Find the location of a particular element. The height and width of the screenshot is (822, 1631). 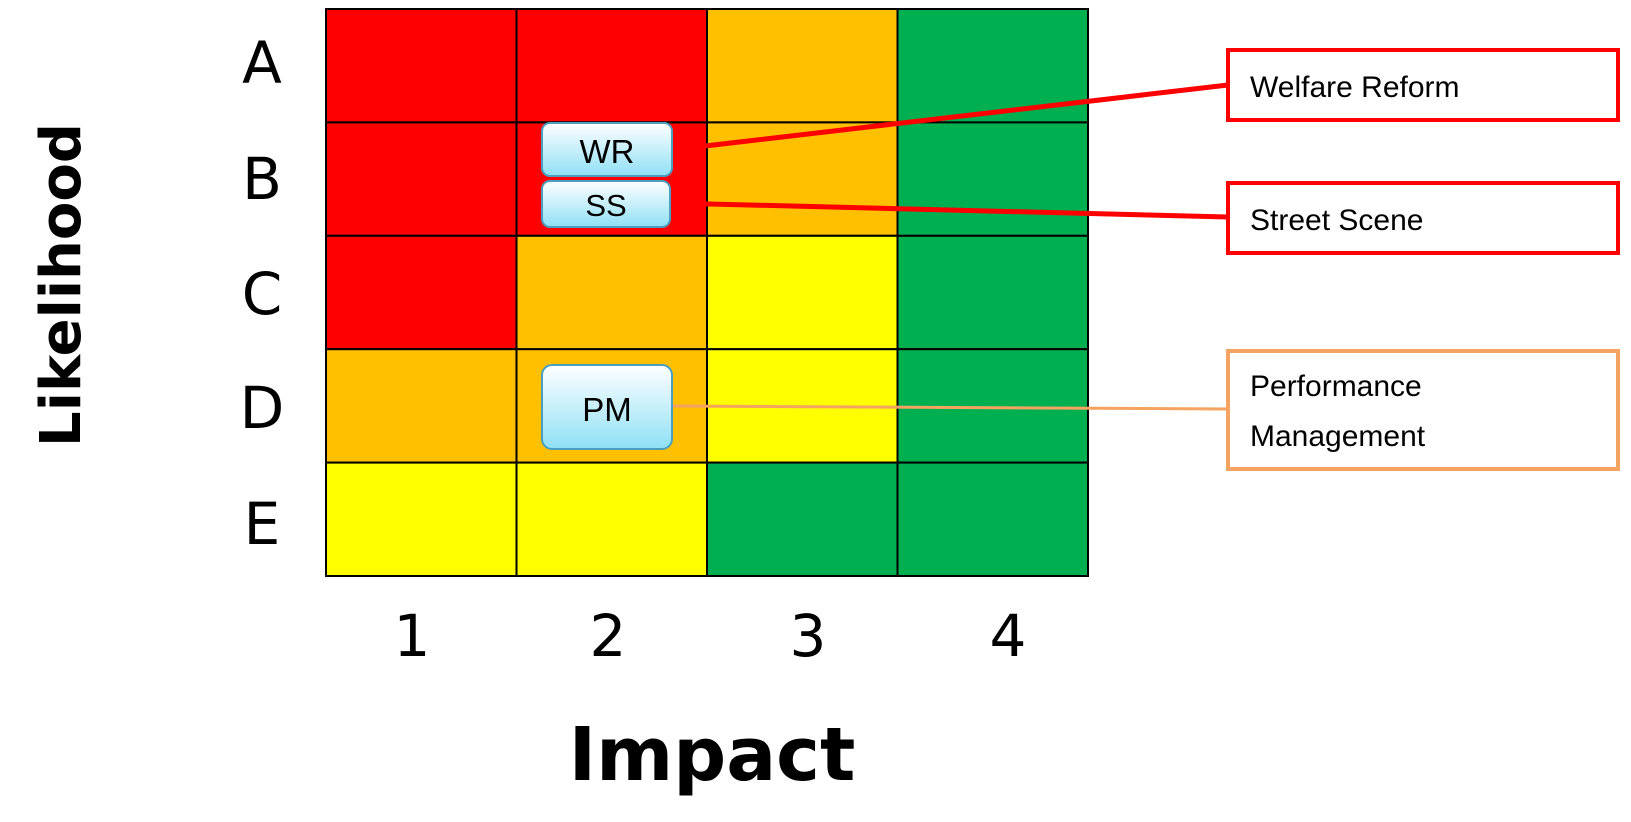

risk-tag-wr: WR is located at coordinates (607, 149).